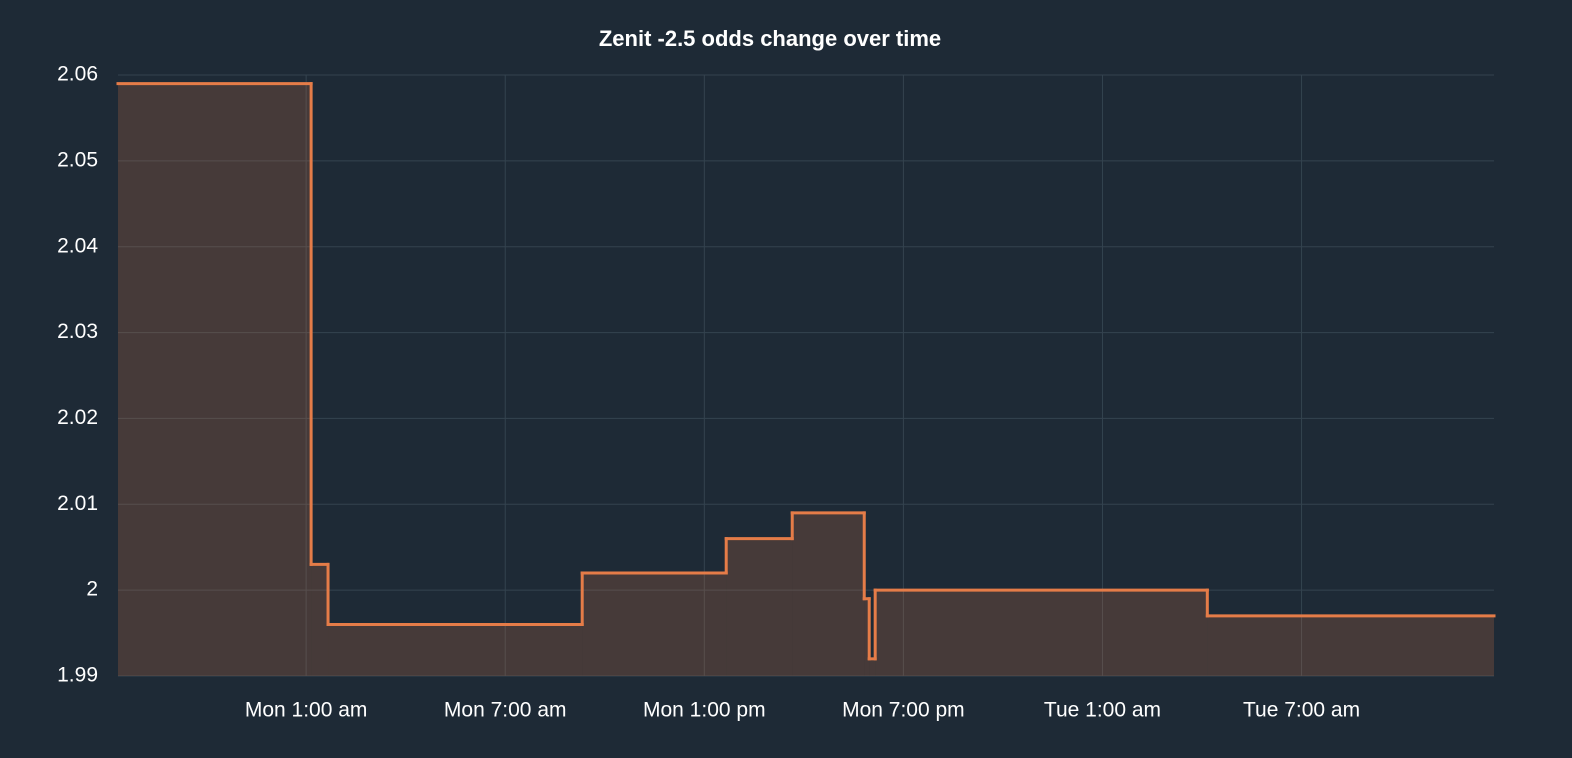  Describe the element at coordinates (77, 417) in the screenshot. I see `y-tick-label: 2.02` at that location.